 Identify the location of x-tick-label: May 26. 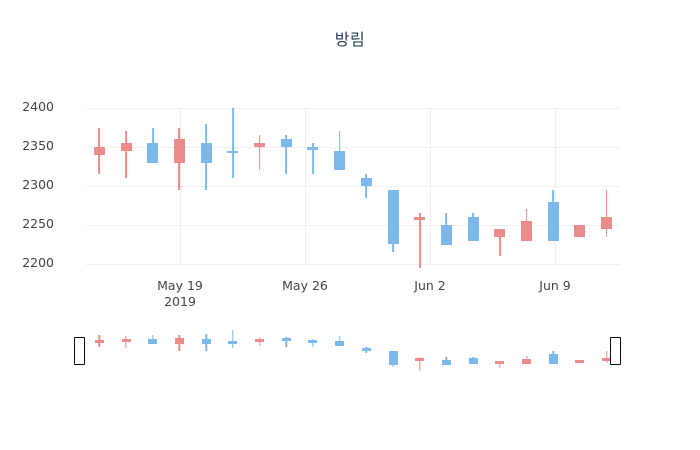
(305, 285).